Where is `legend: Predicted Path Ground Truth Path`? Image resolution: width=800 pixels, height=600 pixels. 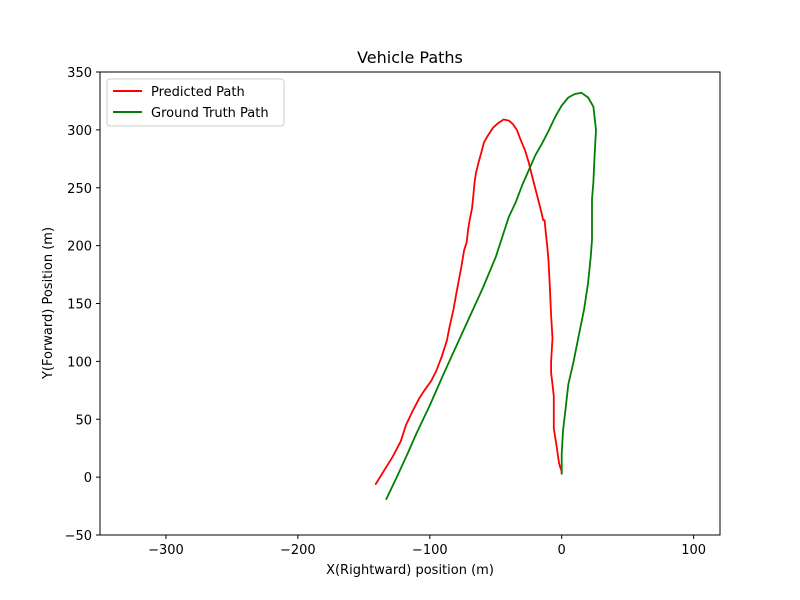
legend: Predicted Path Ground Truth Path is located at coordinates (195, 102).